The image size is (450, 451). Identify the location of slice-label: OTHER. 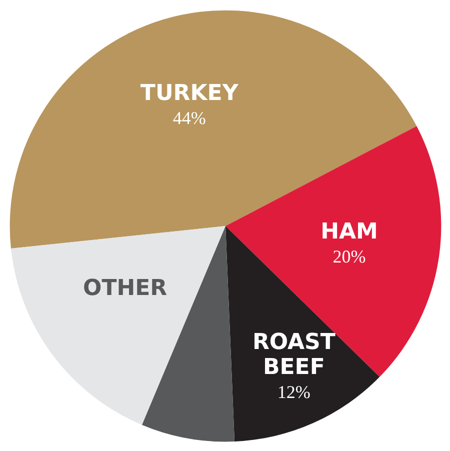
(125, 288).